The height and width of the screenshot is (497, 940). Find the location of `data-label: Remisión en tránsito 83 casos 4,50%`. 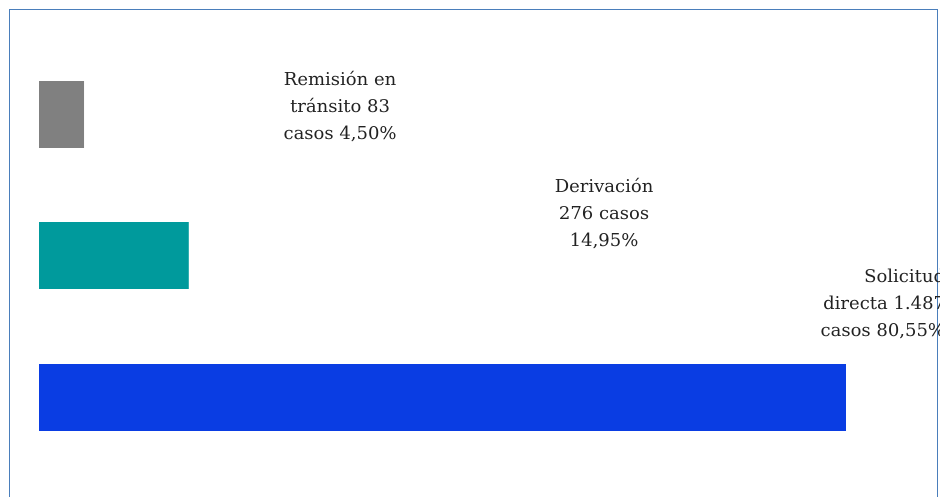

data-label: Remisión en tránsito 83 casos 4,50% is located at coordinates (340, 106).